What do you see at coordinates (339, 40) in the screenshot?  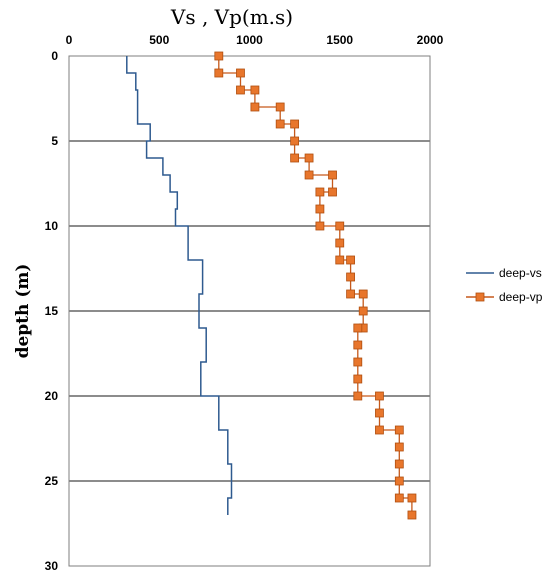 I see `x-tick-label: 1500` at bounding box center [339, 40].